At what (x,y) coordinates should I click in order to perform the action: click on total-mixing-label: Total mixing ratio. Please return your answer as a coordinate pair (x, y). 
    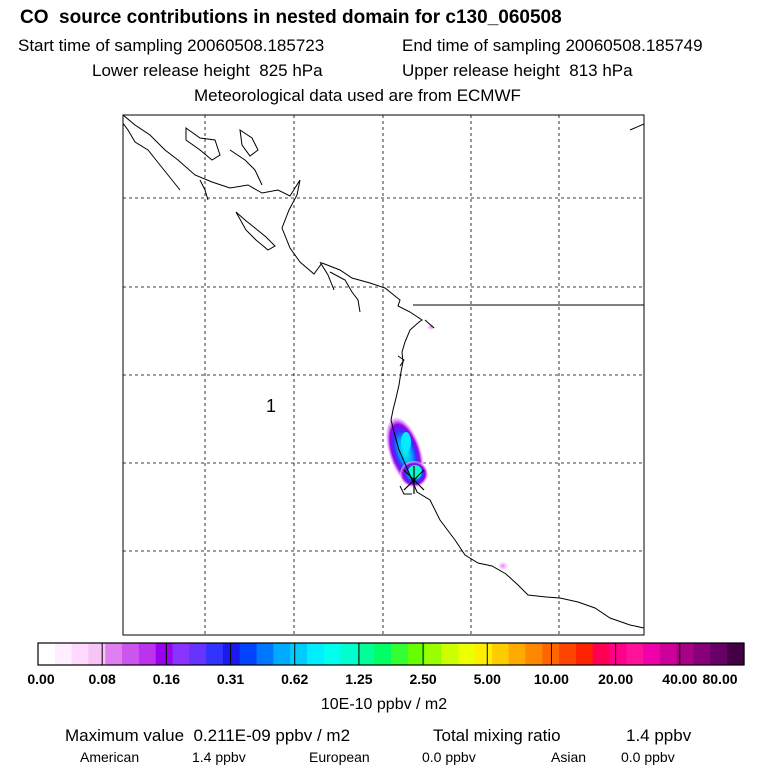
    Looking at the image, I should click on (497, 735).